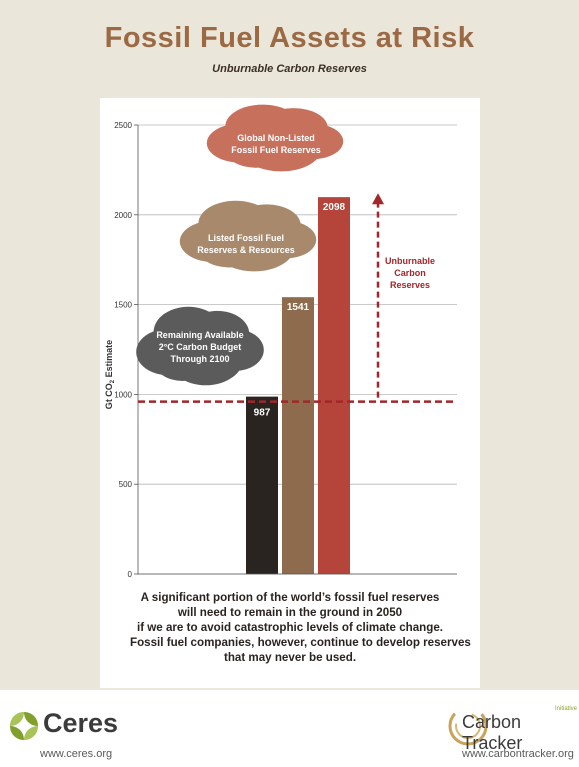 Image resolution: width=579 pixels, height=767 pixels. I want to click on ceres-logo-text: Ceres, so click(81, 723).